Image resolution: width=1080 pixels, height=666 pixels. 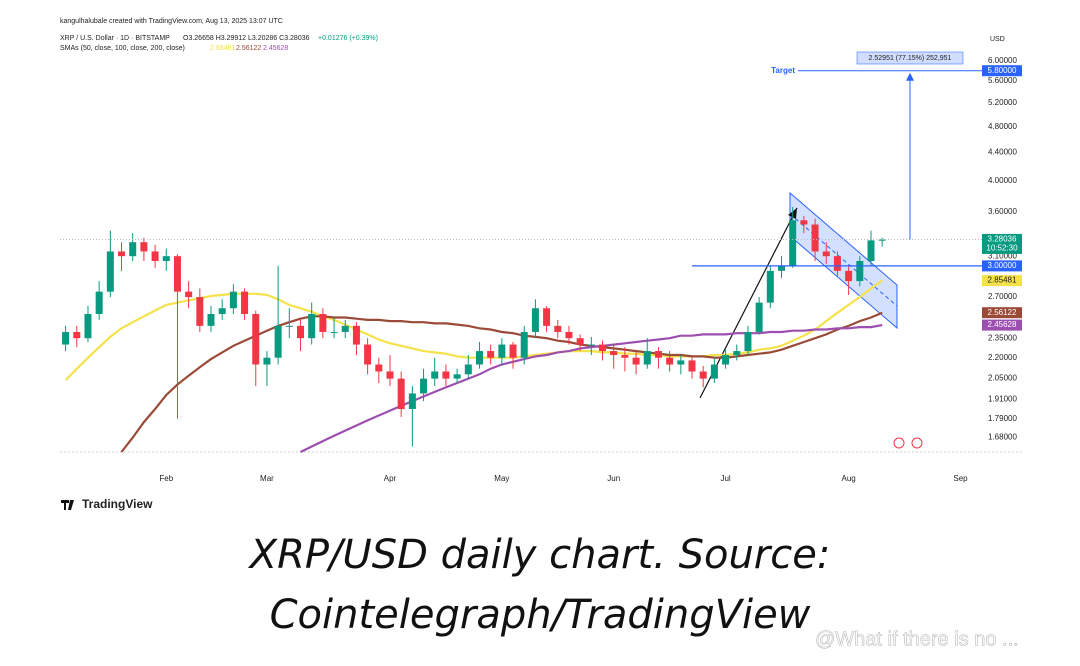 I want to click on measure-box, so click(x=910, y=58).